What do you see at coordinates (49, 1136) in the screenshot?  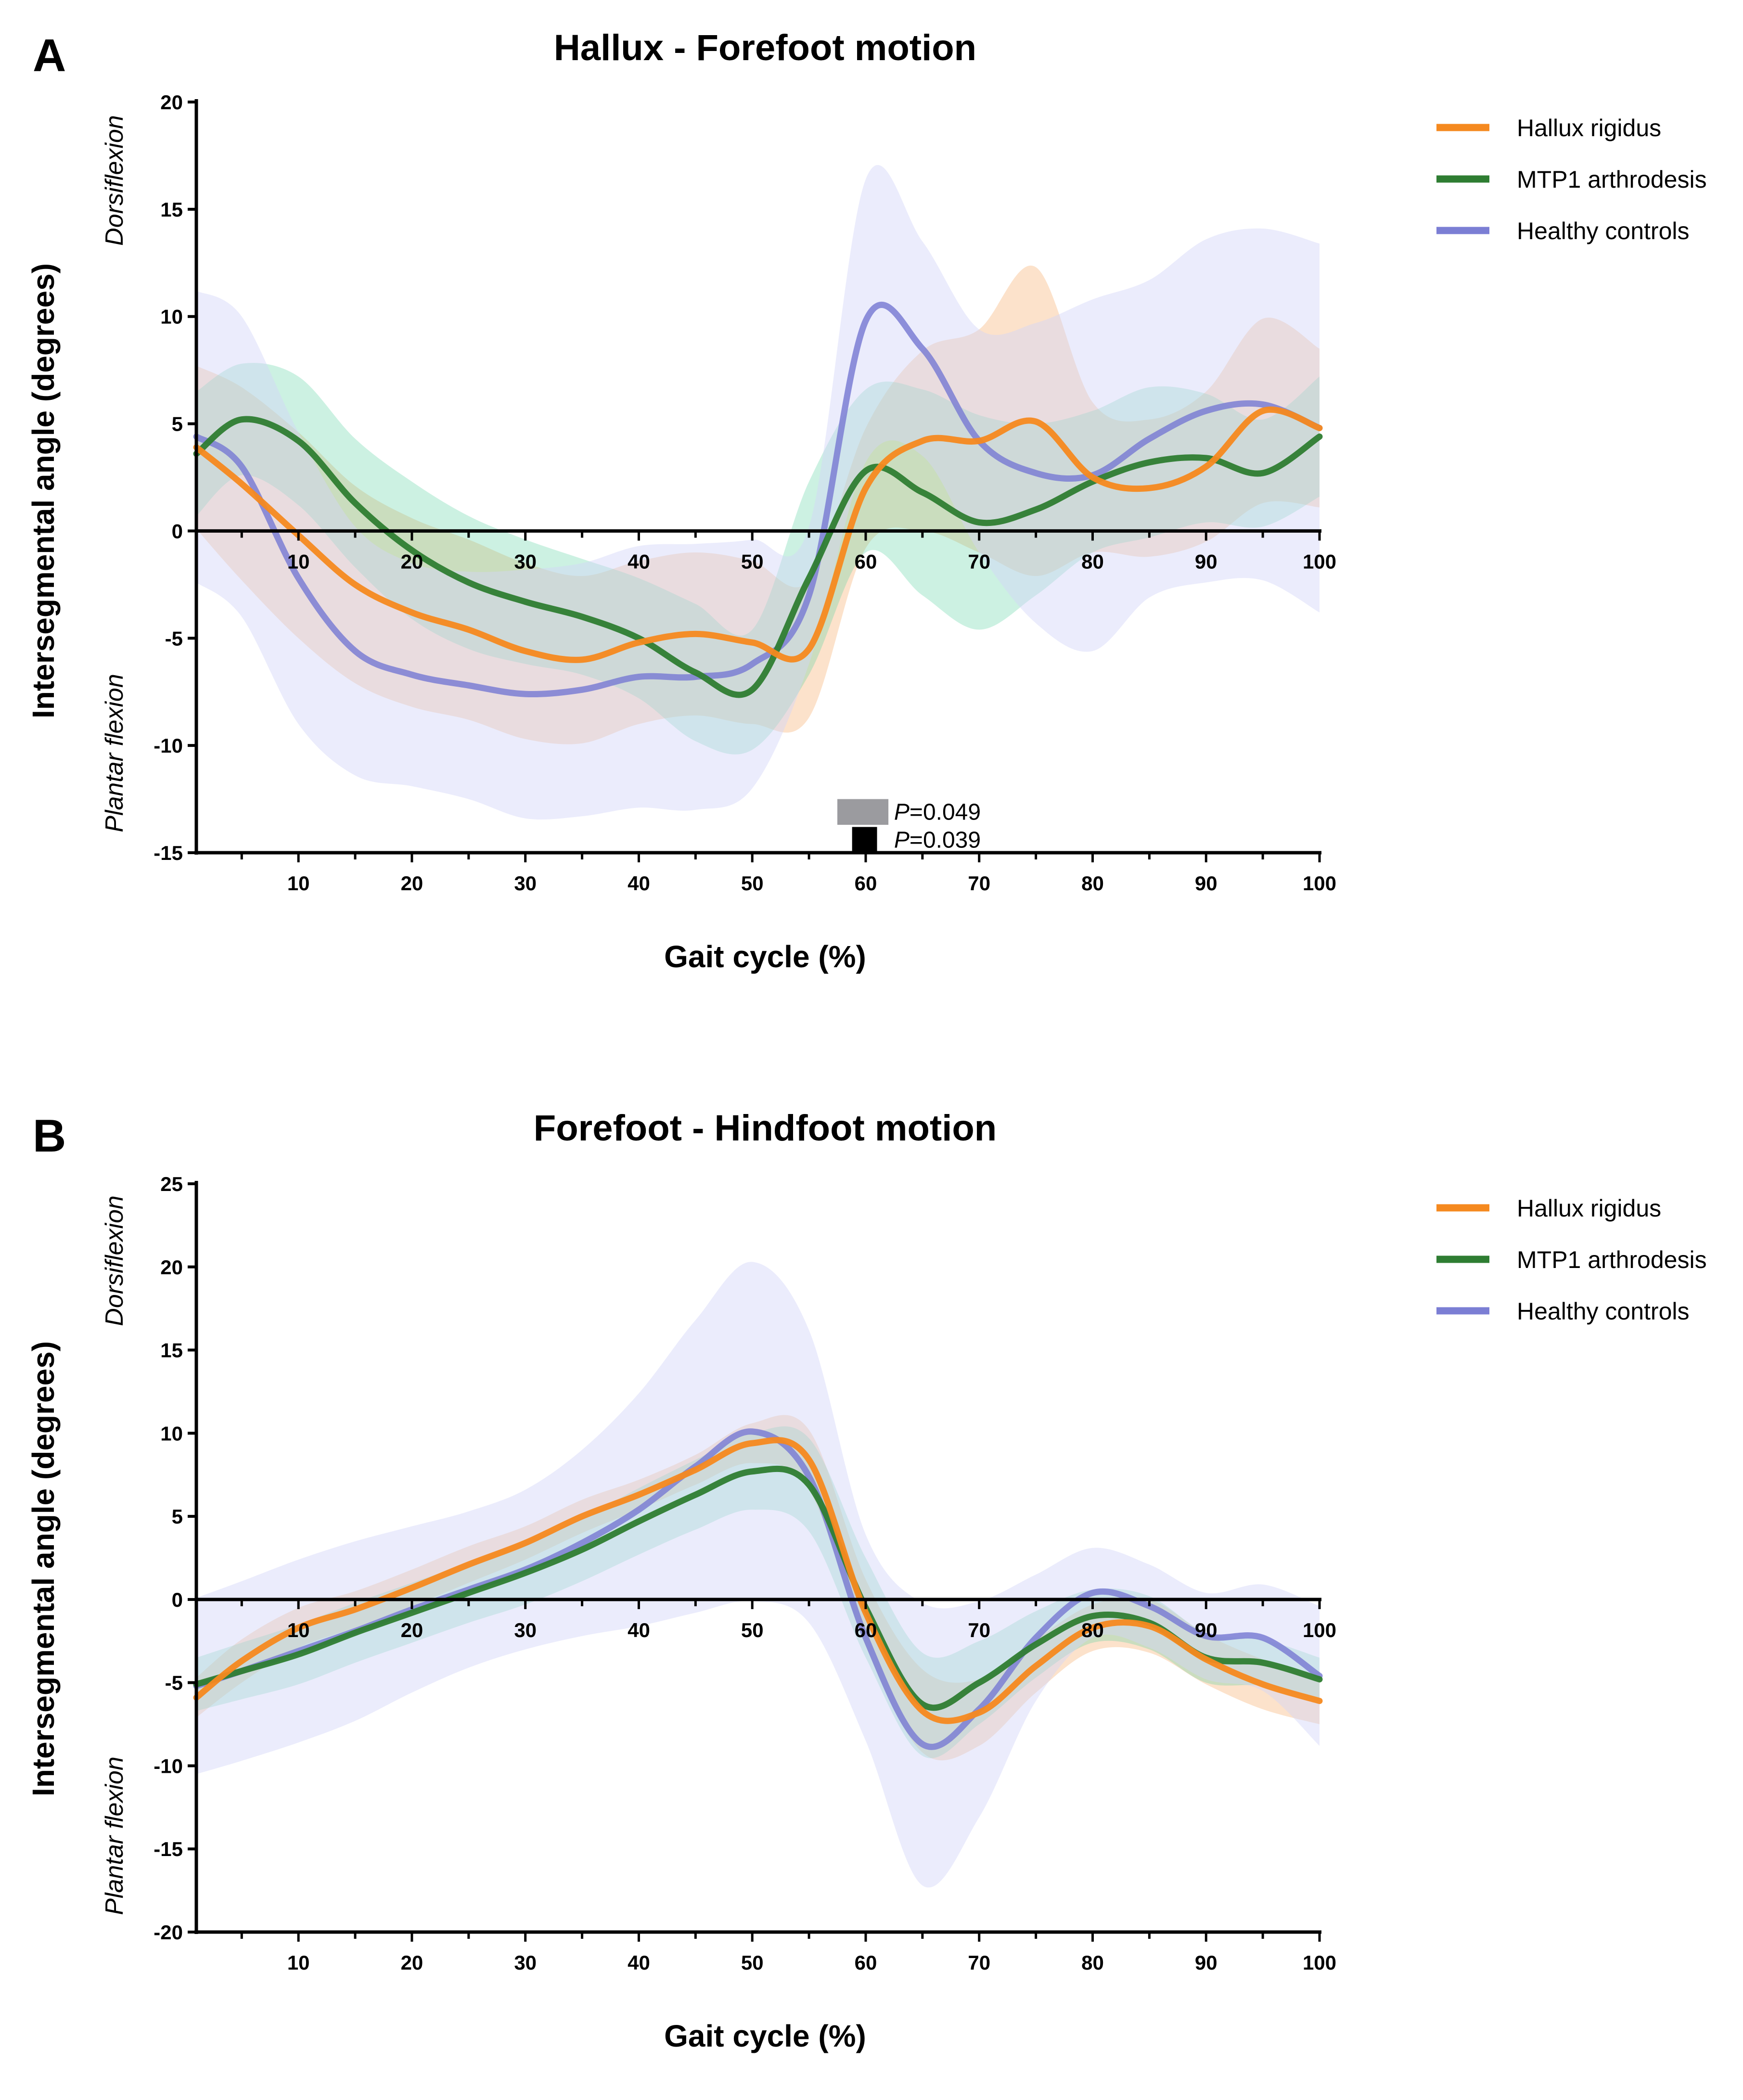 I see `panel-letter-b: B` at bounding box center [49, 1136].